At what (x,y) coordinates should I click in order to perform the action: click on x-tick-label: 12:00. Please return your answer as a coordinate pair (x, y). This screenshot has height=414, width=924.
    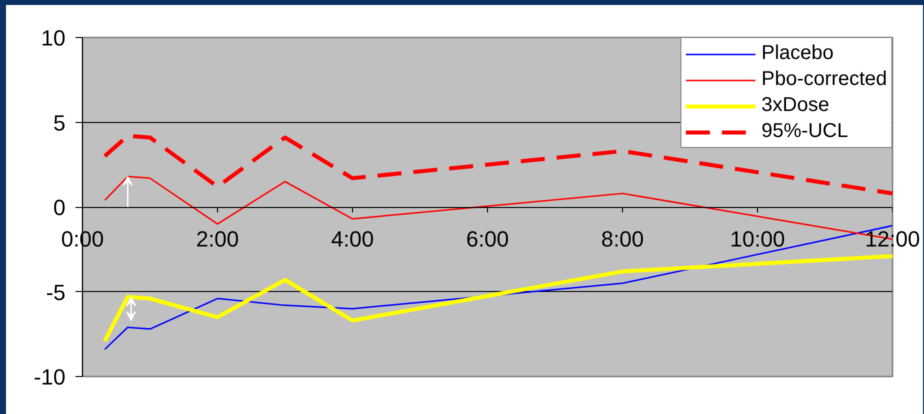
    Looking at the image, I should click on (892, 239).